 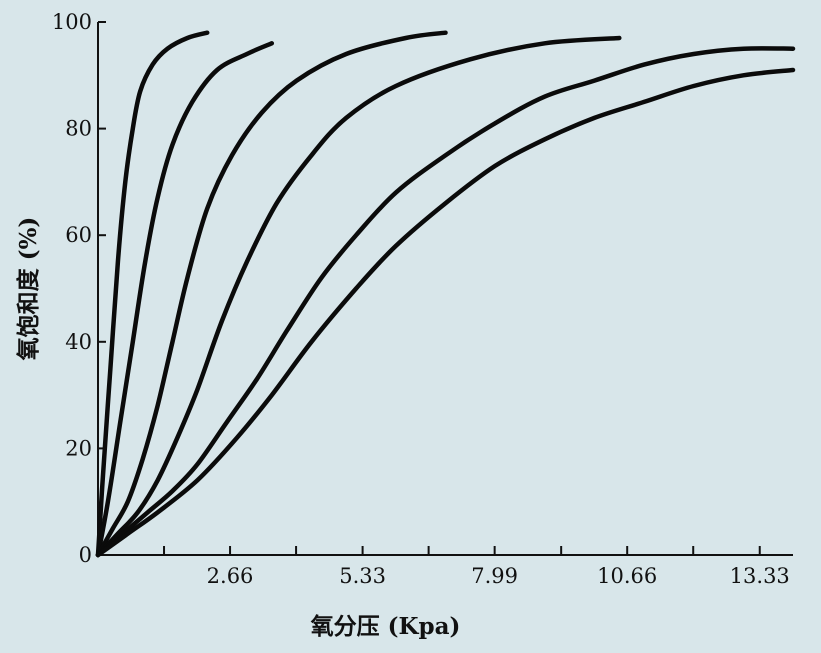 I want to click on x-tick-label: 7.99, so click(x=494, y=576).